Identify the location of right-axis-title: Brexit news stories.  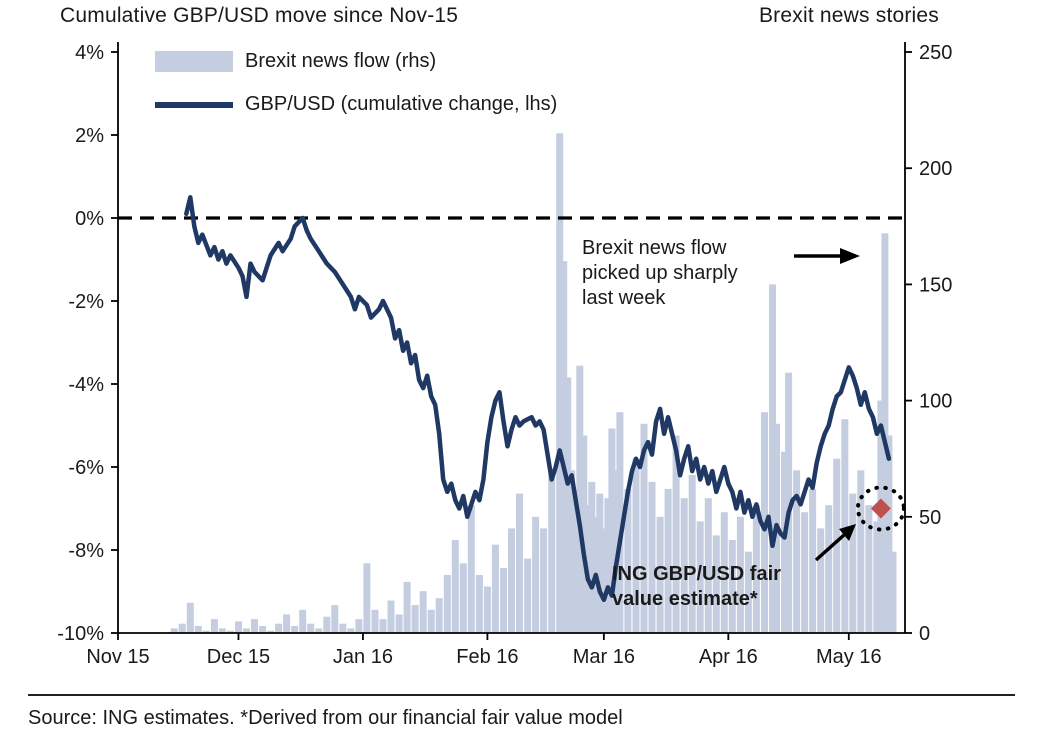
(848, 15).